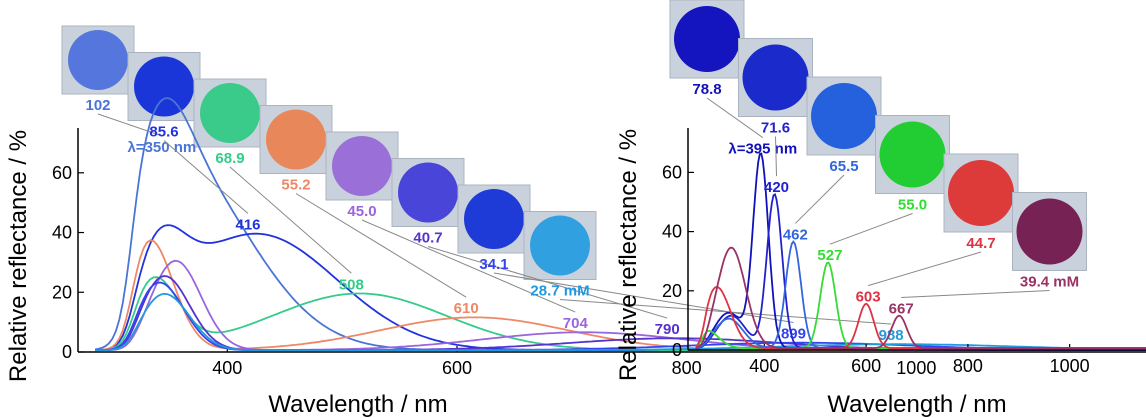 This screenshot has height=418, width=1146. What do you see at coordinates (795, 234) in the screenshot?
I see `peak-label: 462` at bounding box center [795, 234].